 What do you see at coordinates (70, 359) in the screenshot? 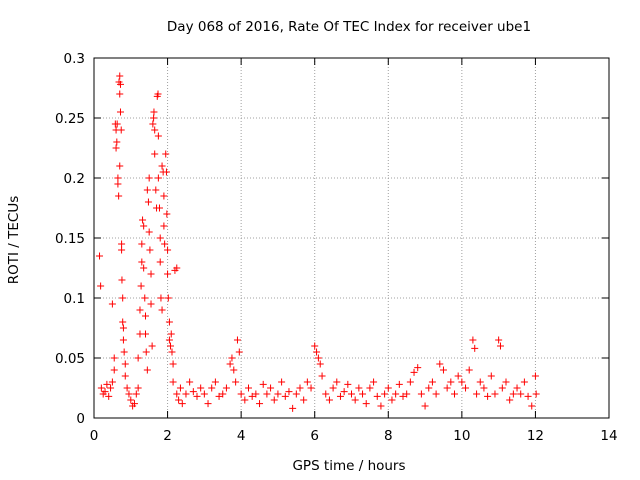
I see `y-tick-label: 0.05` at bounding box center [70, 359].